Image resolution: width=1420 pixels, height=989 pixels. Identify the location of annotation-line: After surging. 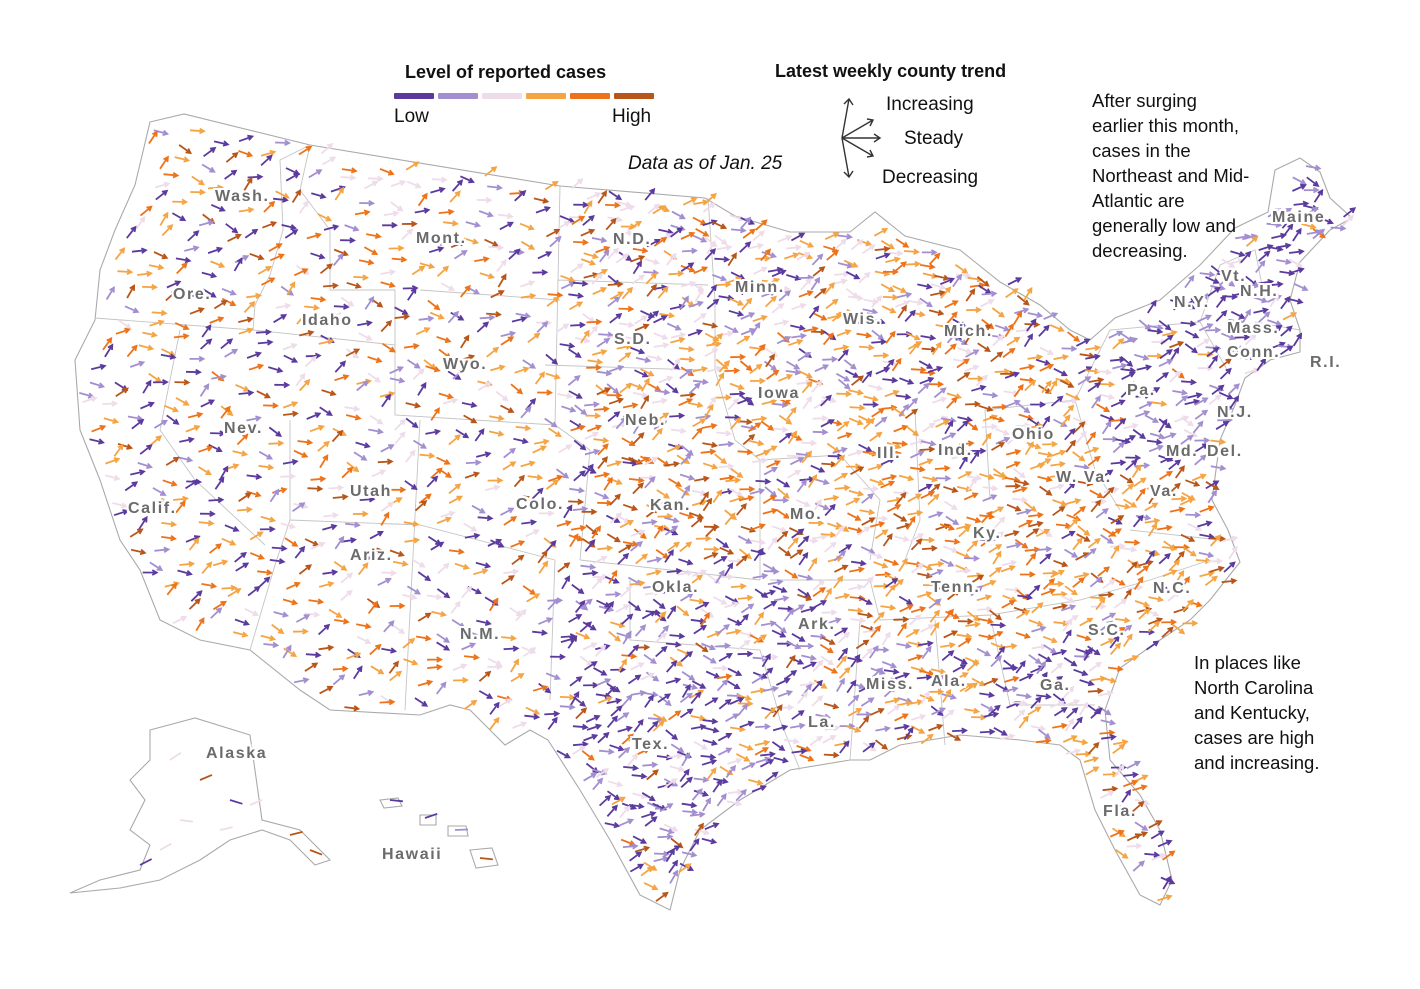
(1144, 100).